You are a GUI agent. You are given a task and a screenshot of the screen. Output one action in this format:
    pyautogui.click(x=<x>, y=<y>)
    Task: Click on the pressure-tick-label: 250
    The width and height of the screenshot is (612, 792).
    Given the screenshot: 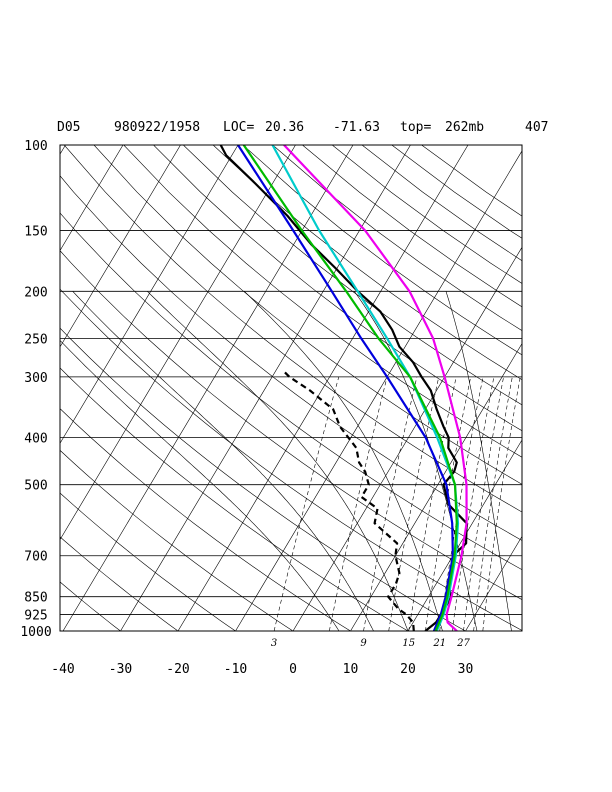 What is the action you would take?
    pyautogui.click(x=35, y=339)
    